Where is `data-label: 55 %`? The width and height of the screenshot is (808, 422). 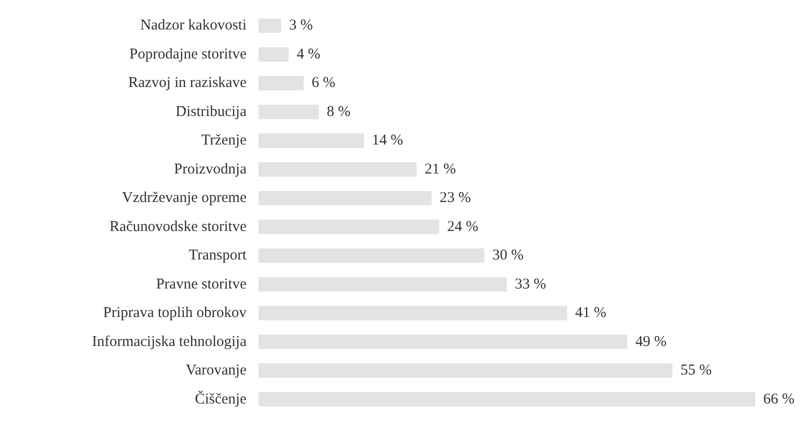
data-label: 55 % is located at coordinates (696, 370).